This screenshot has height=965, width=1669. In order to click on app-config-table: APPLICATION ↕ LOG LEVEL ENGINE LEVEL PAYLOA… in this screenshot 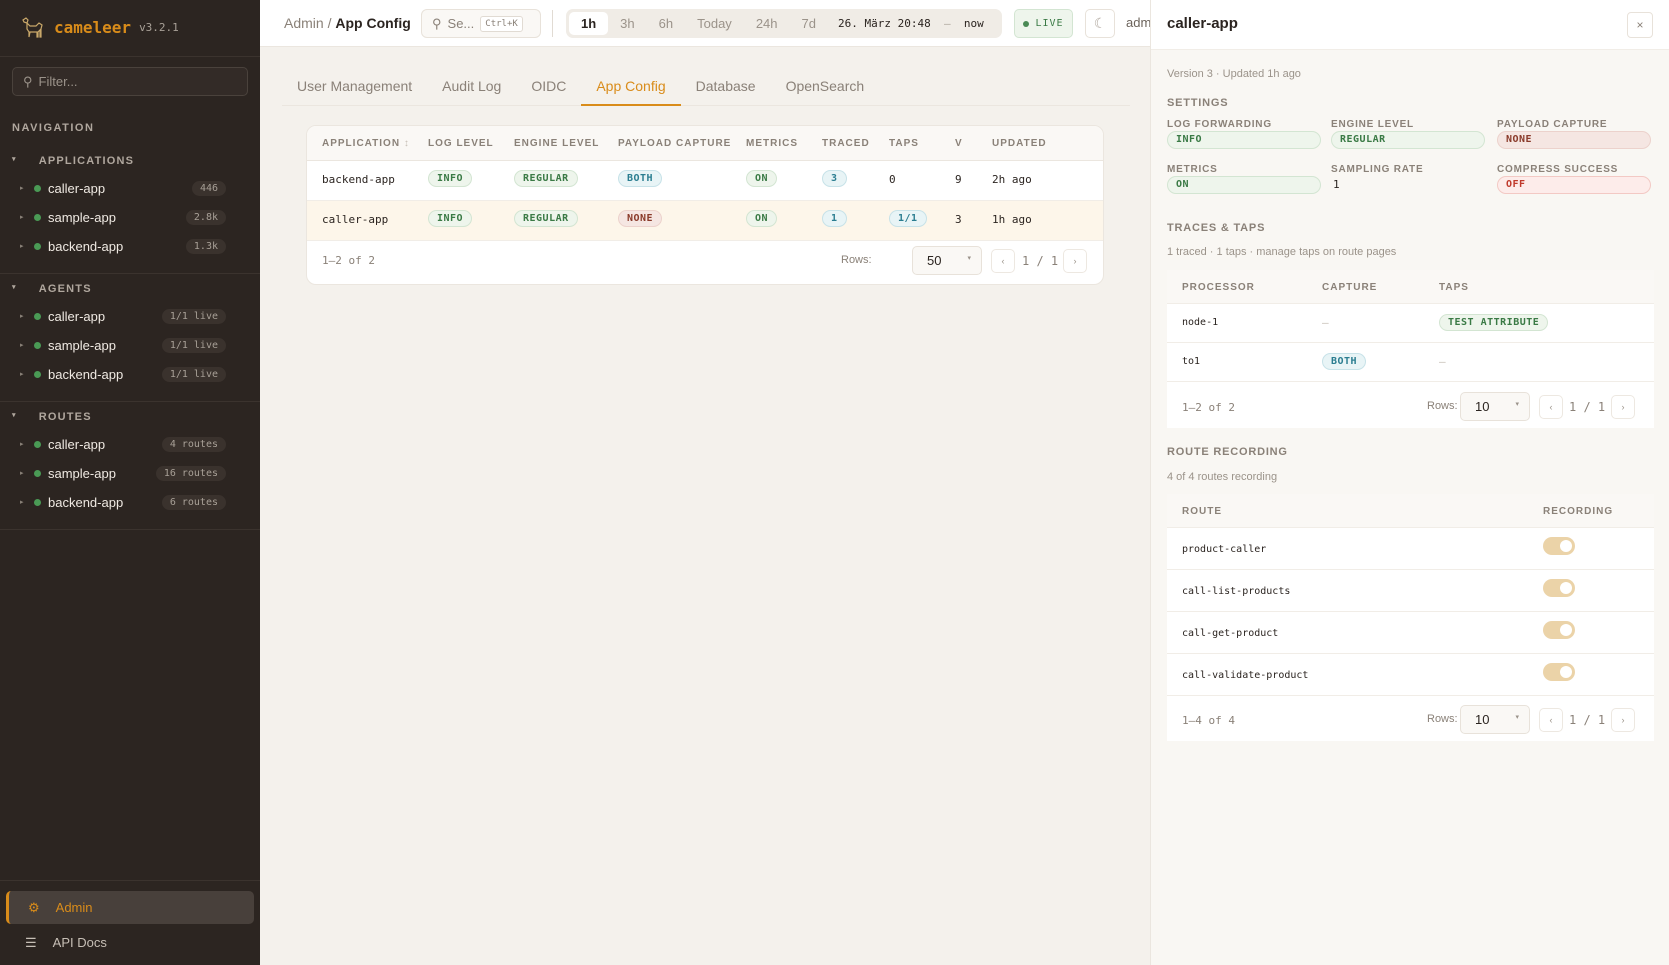, I will do `click(705, 205)`.